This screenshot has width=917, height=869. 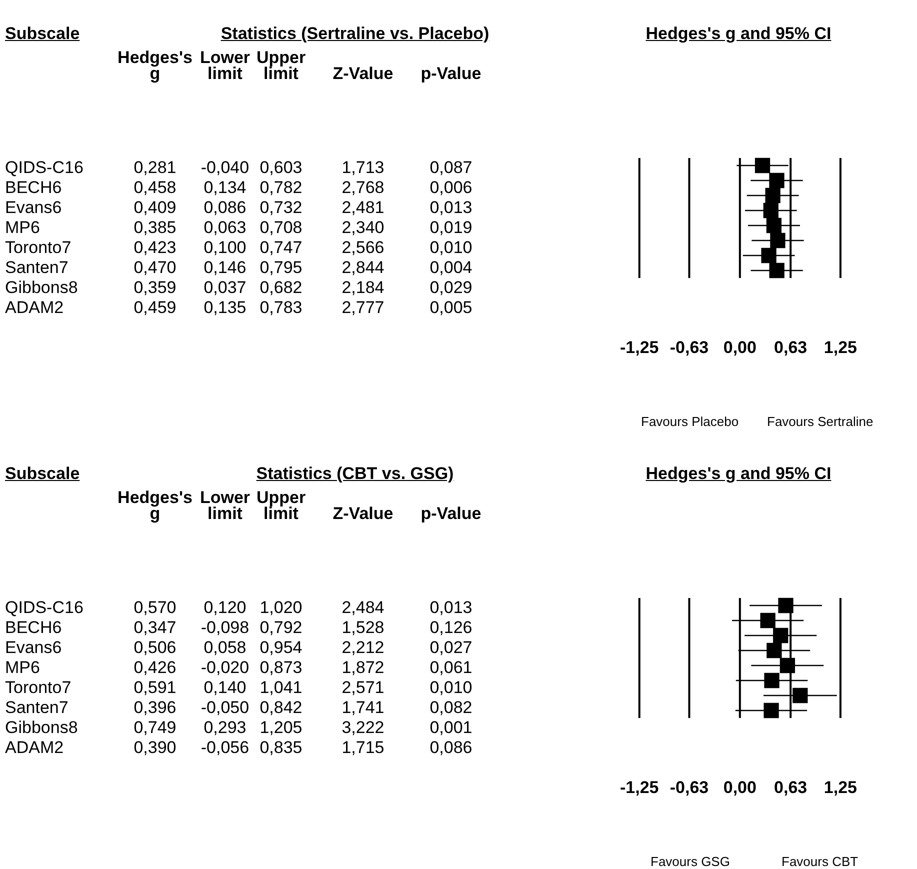 I want to click on text: 0,458, so click(x=155, y=187).